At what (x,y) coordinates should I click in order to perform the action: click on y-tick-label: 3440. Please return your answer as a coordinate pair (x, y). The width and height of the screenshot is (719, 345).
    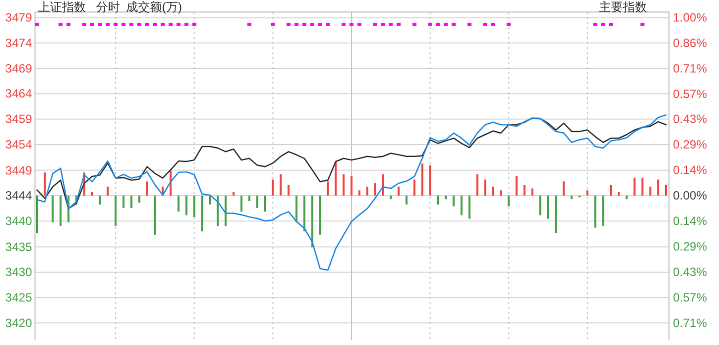
    Looking at the image, I should click on (18, 221).